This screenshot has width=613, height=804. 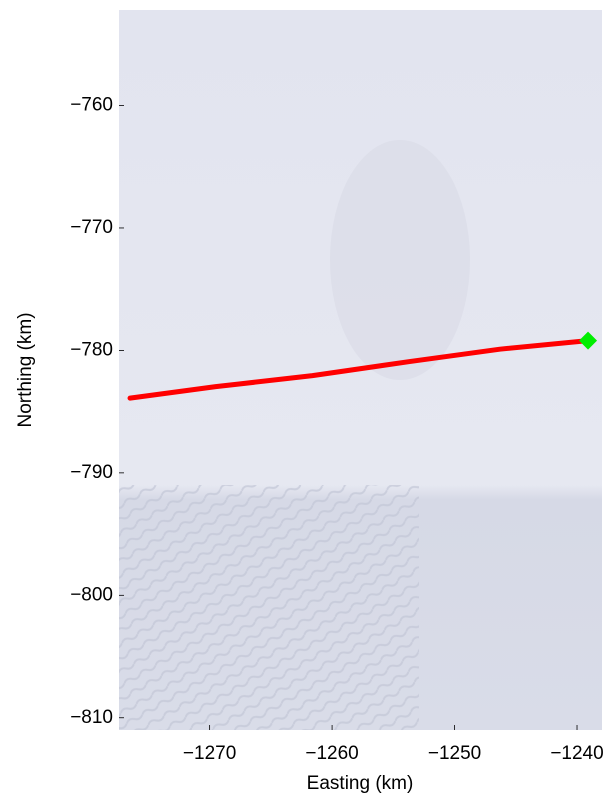 I want to click on x-tick-label: −1240, so click(x=576, y=753).